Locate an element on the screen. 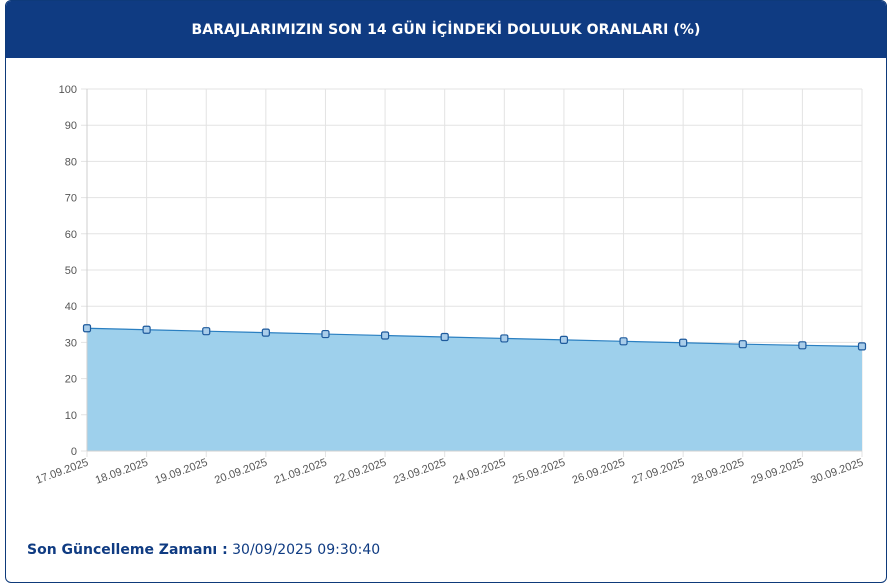 The height and width of the screenshot is (587, 892). y-tick-label: 100 is located at coordinates (68, 90).